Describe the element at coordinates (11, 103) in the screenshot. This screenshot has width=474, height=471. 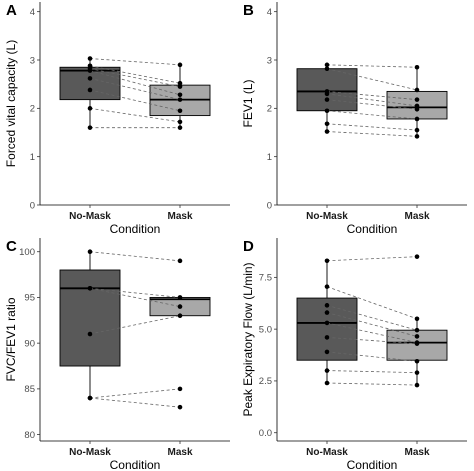
I see `y-axis-title: Forced vital capacity (L)` at that location.